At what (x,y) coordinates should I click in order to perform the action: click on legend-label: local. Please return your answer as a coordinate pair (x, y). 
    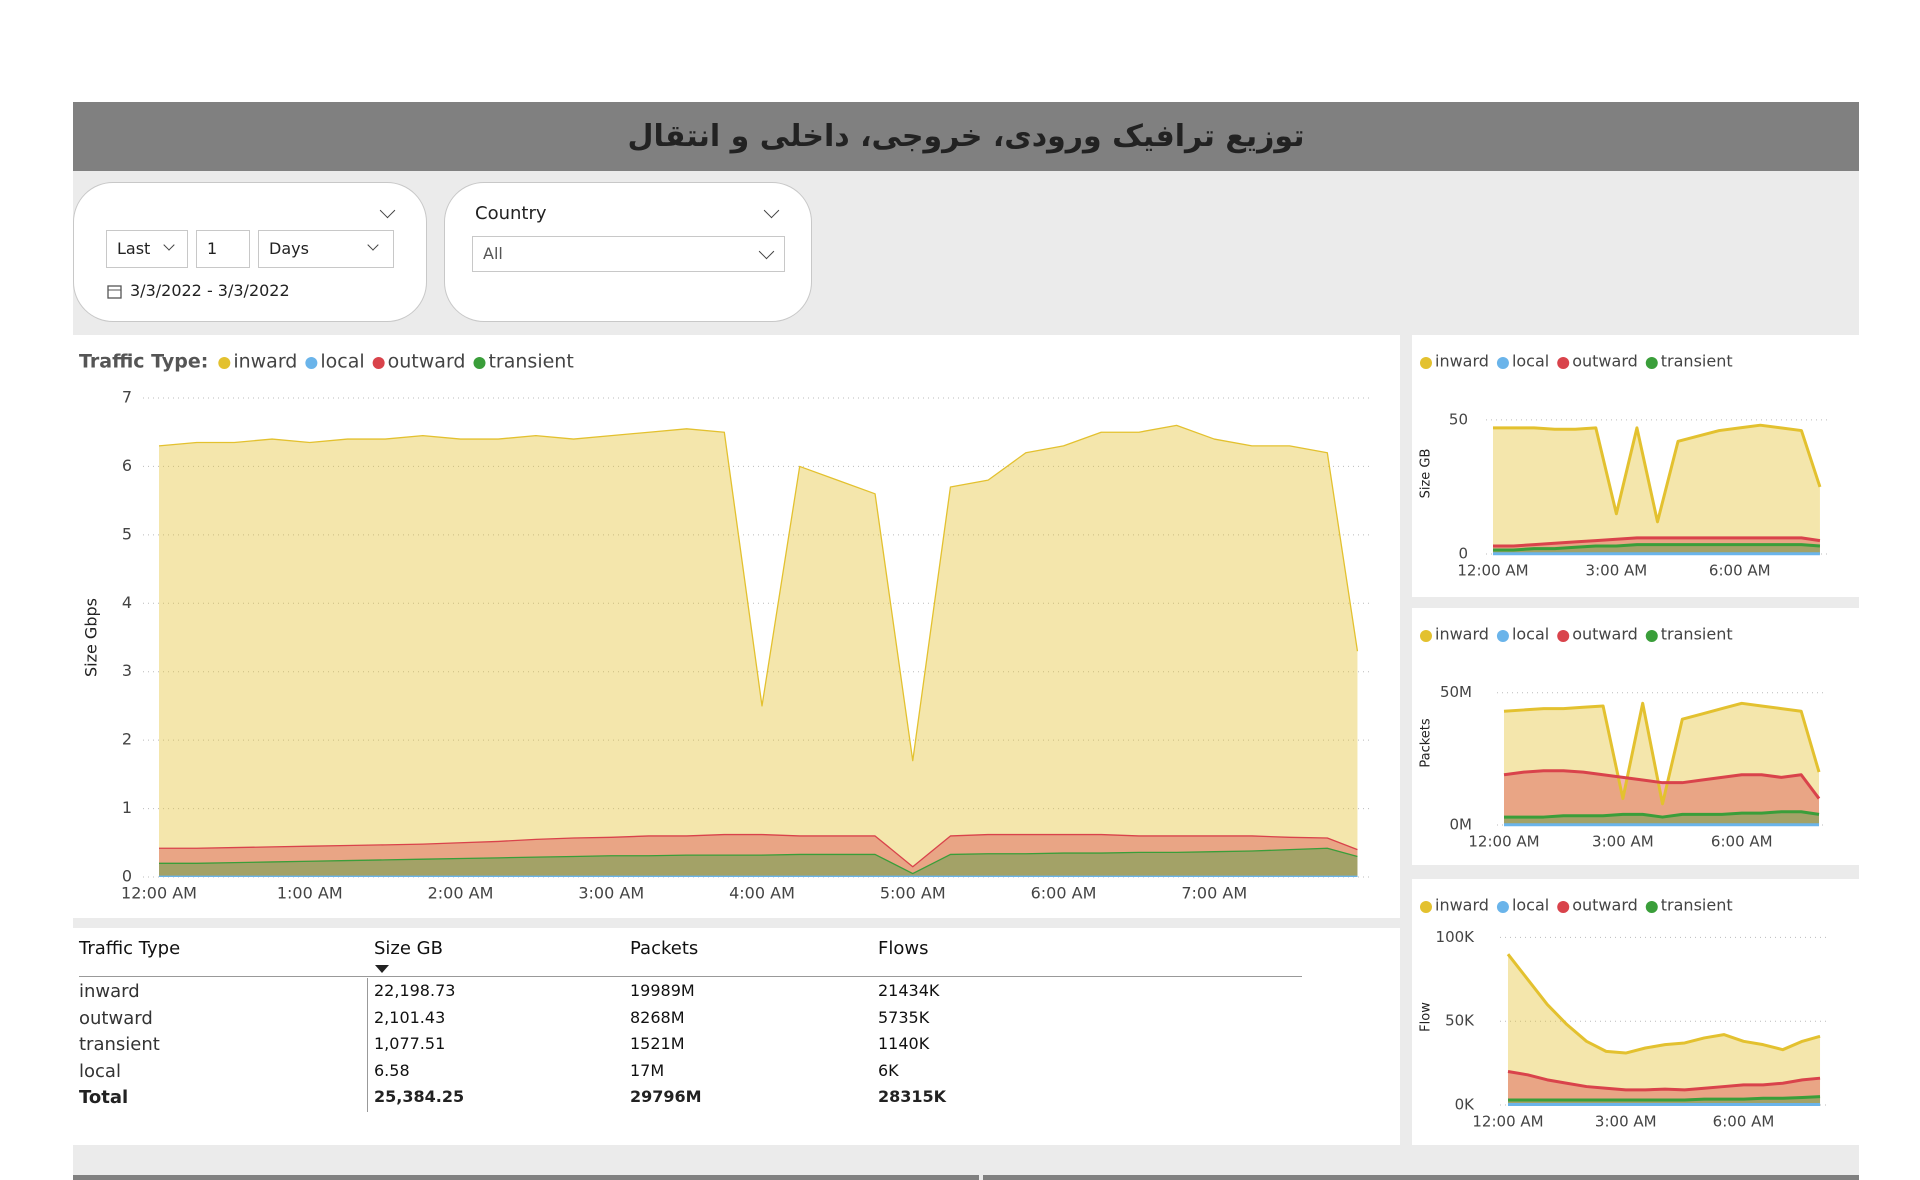
    Looking at the image, I should click on (1530, 361).